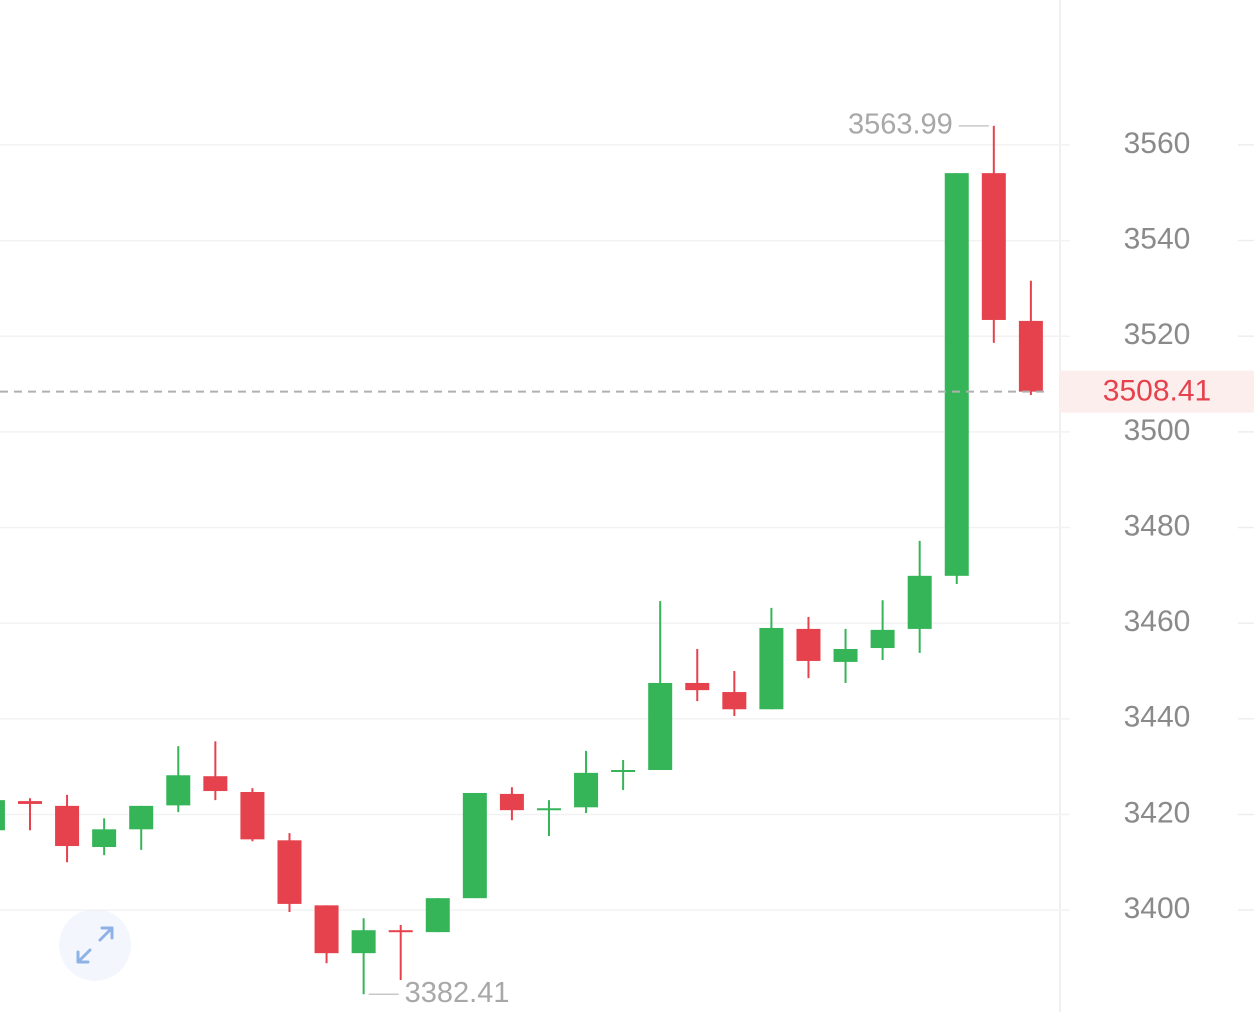 This screenshot has height=1012, width=1254. What do you see at coordinates (1157, 143) in the screenshot?
I see `y-tick-label: 3560` at bounding box center [1157, 143].